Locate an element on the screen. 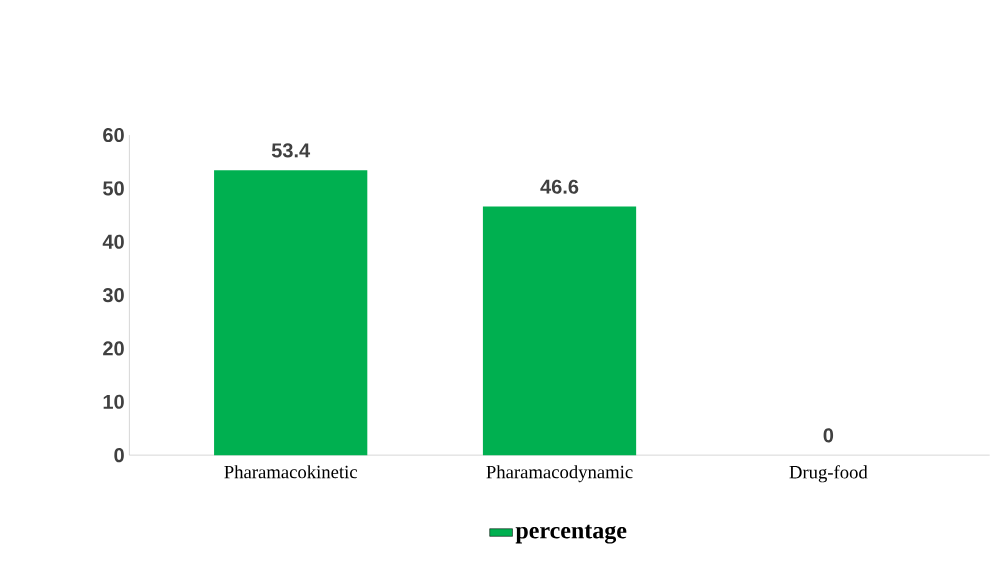  data-label: 0 is located at coordinates (828, 435).